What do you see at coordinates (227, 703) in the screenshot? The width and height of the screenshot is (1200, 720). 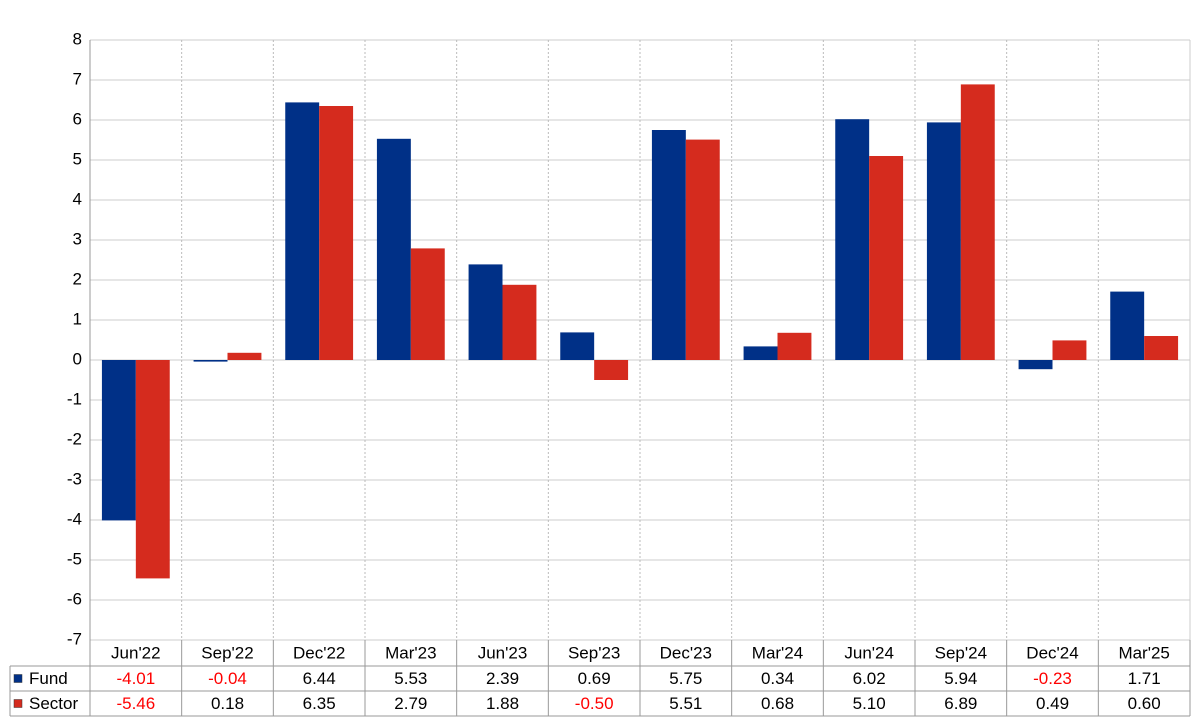 I see `table-value: 0.18` at bounding box center [227, 703].